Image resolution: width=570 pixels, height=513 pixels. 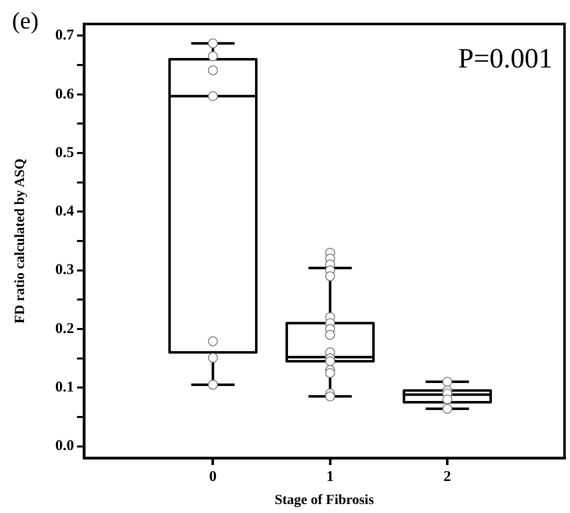 I want to click on y-axis-title: FD ratio calculated by ASQ, so click(x=20, y=241).